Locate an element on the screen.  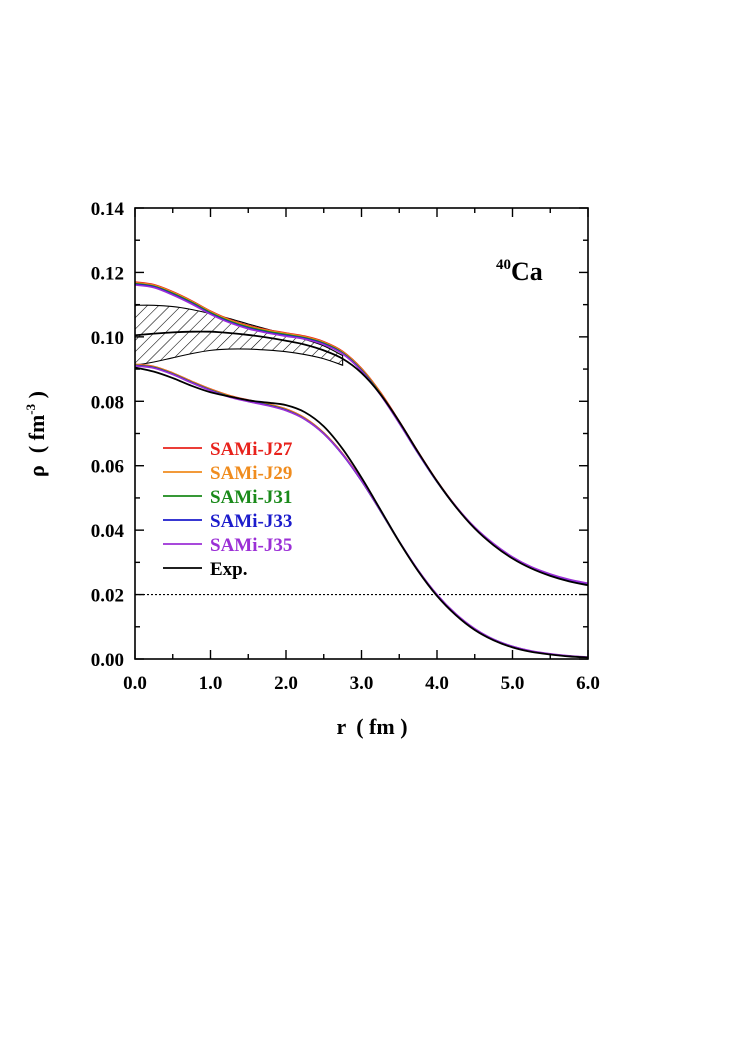
legend-label: SAMi-J31 is located at coordinates (251, 497).